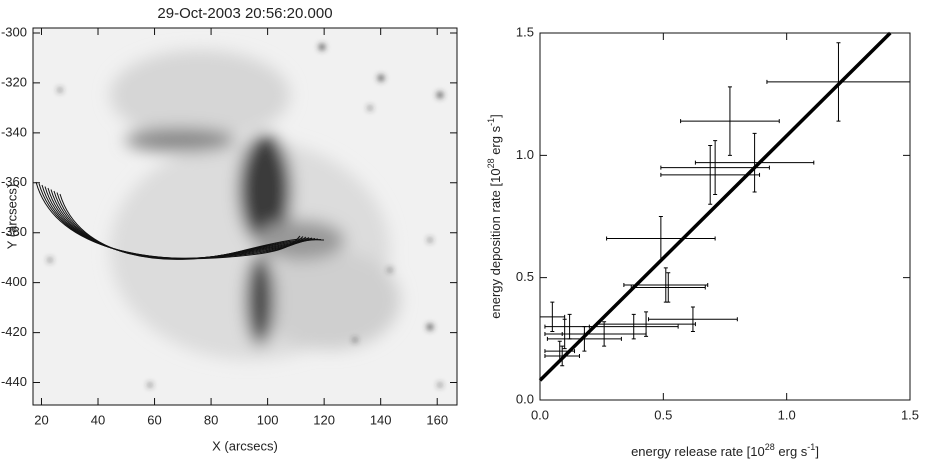 Image resolution: width=930 pixels, height=471 pixels. I want to click on y-tick-label: -420, so click(14, 331).